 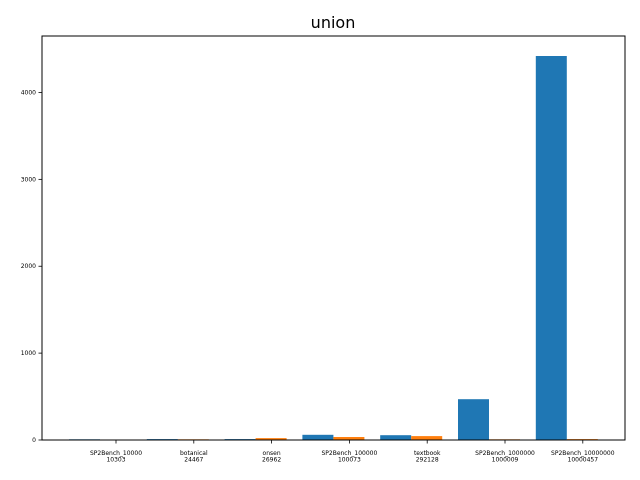 What do you see at coordinates (583, 460) in the screenshot?
I see `x-tick-label: 10000457` at bounding box center [583, 460].